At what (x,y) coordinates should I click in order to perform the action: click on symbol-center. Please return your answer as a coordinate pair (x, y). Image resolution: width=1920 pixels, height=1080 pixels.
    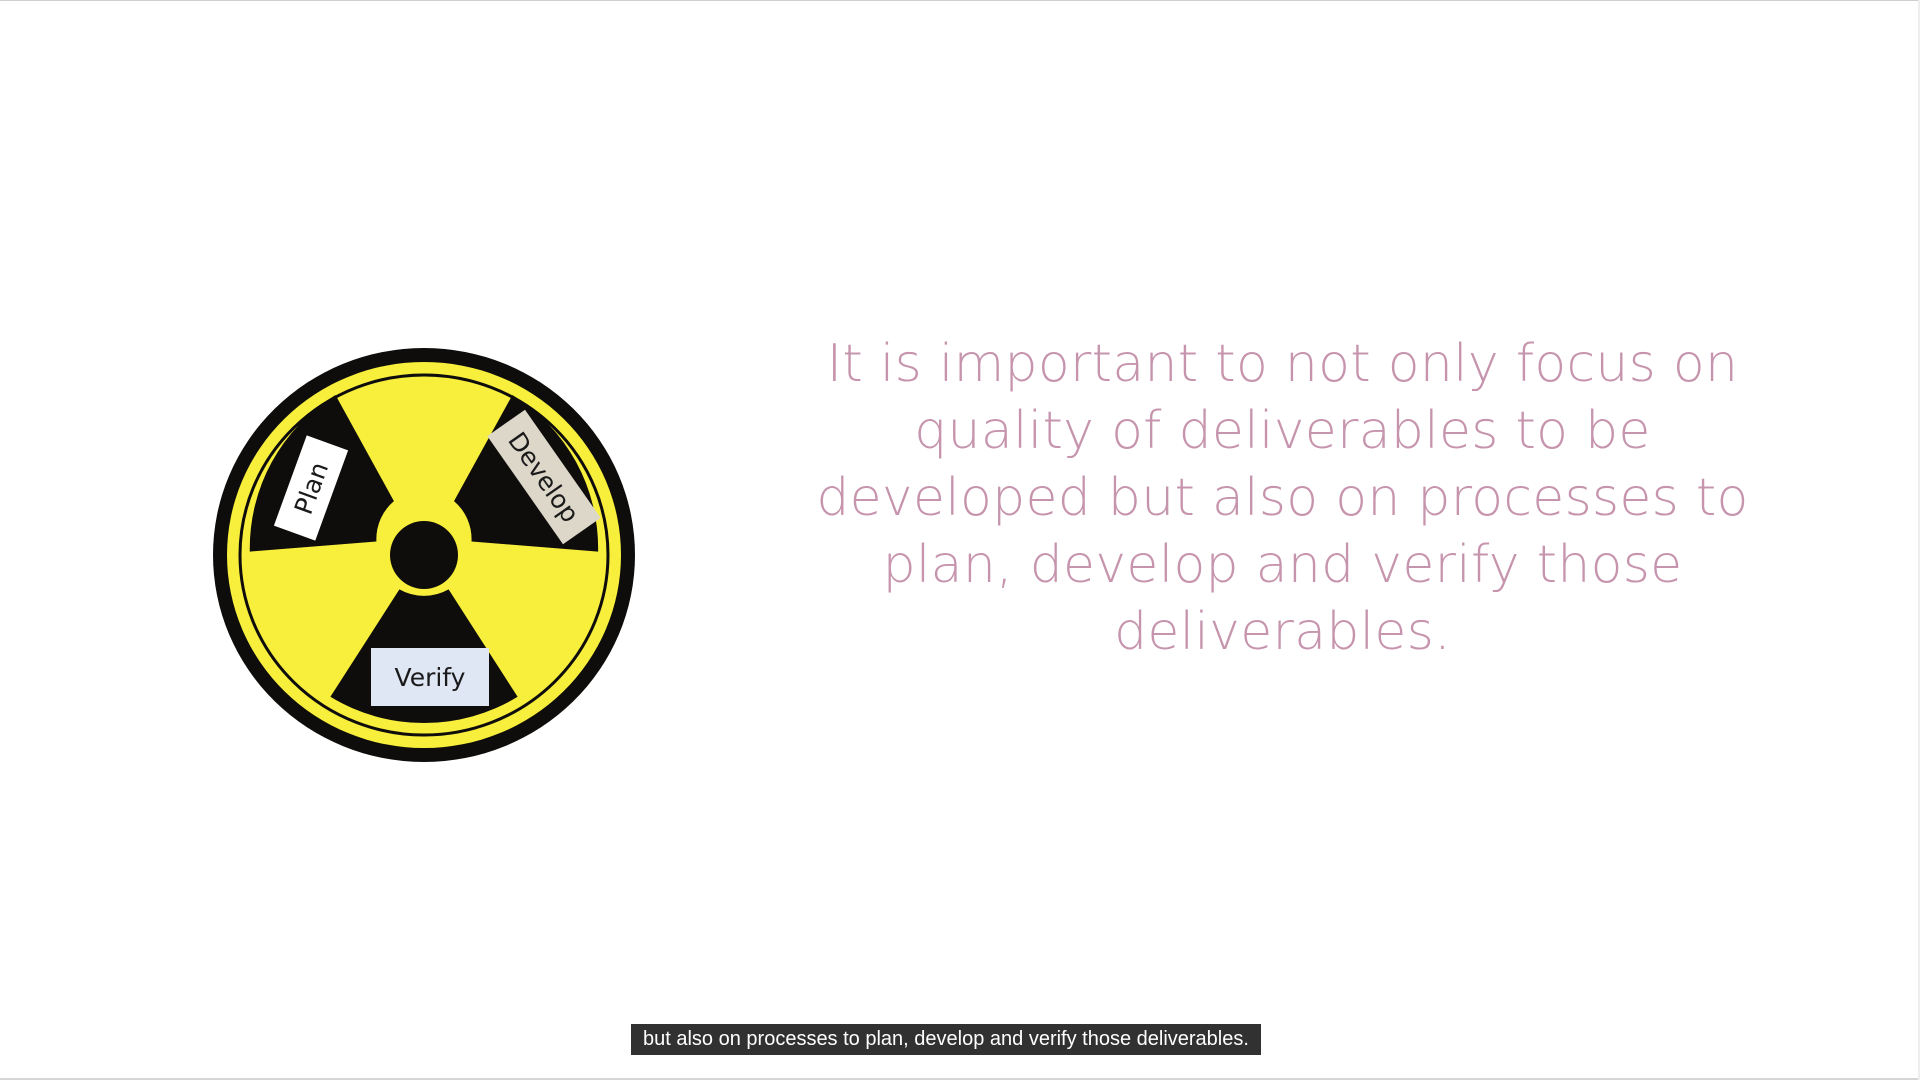
    Looking at the image, I should click on (424, 555).